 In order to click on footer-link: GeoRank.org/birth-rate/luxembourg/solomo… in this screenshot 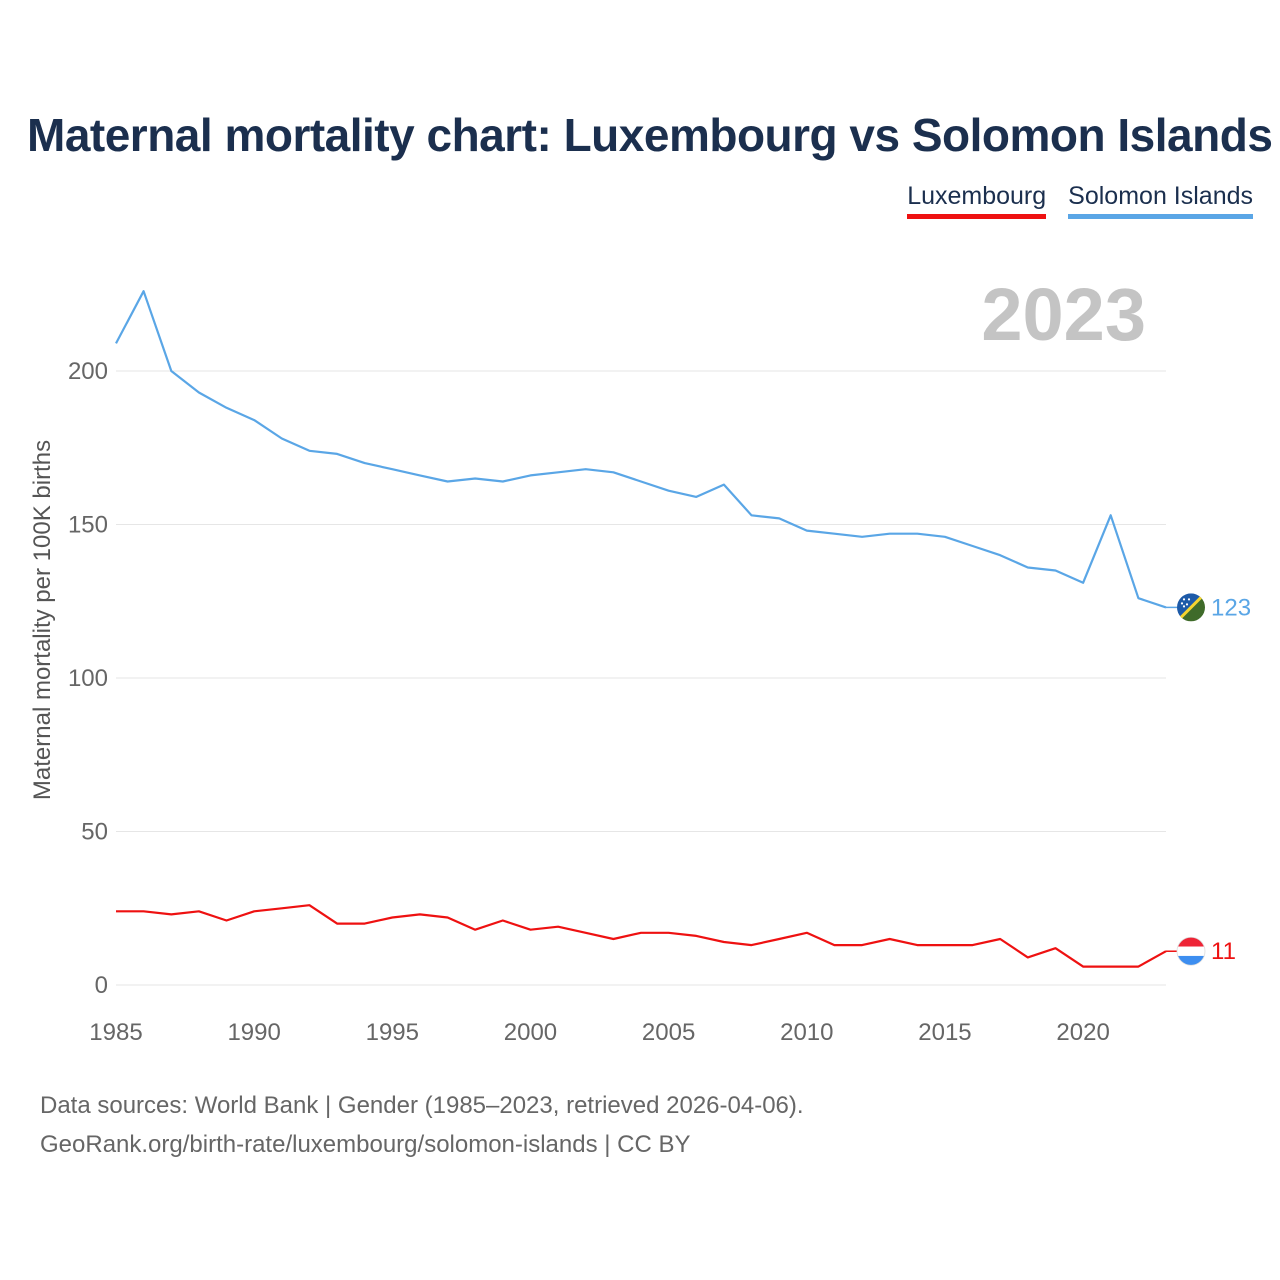, I will do `click(365, 1144)`.